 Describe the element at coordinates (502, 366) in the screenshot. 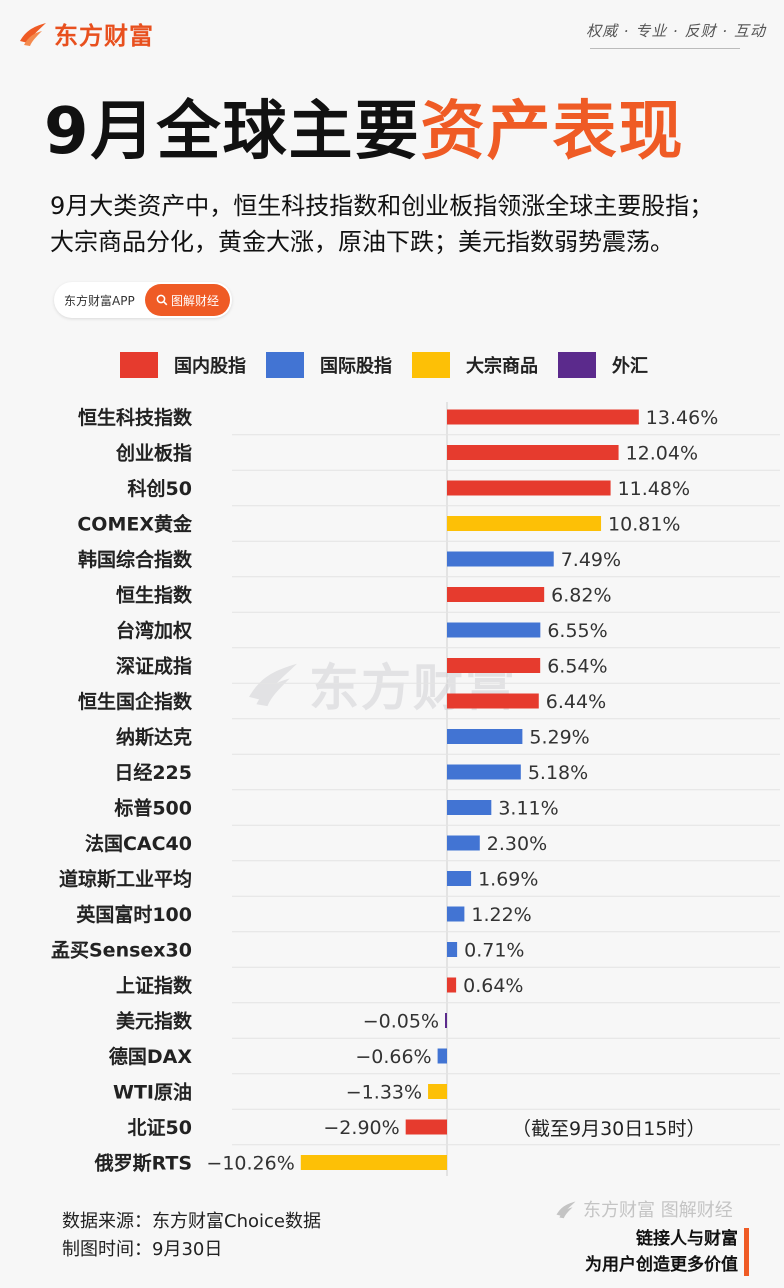

I see `legend-label-commodity: 大宗商品` at that location.